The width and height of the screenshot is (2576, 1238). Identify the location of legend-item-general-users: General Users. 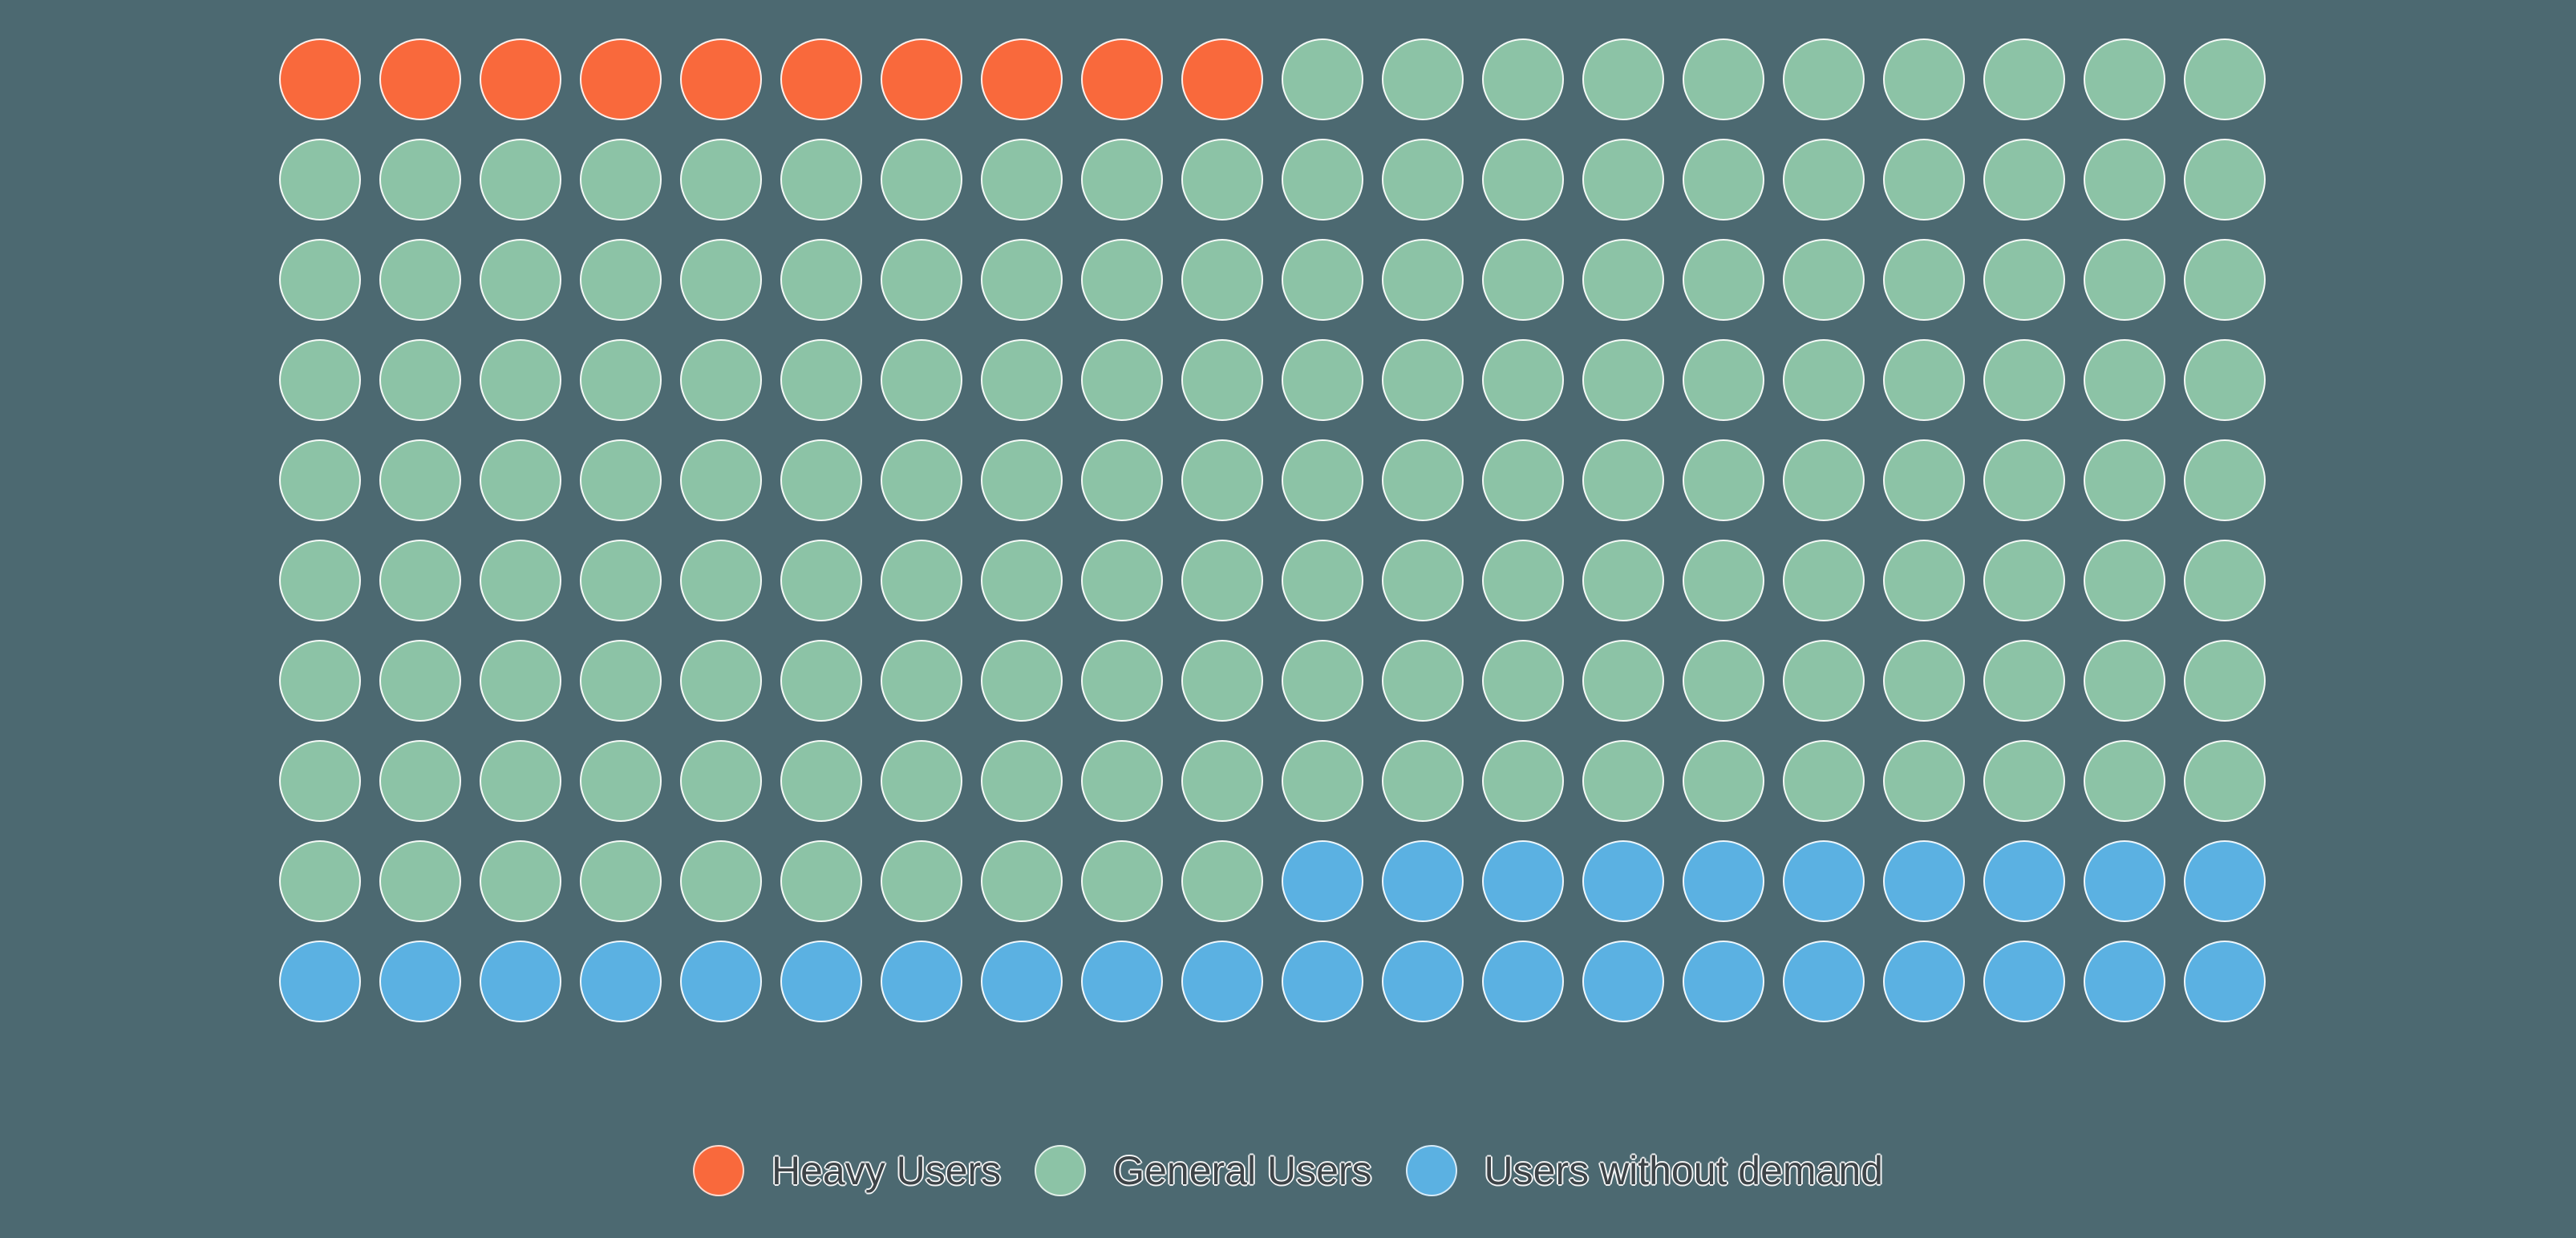
(1203, 1170).